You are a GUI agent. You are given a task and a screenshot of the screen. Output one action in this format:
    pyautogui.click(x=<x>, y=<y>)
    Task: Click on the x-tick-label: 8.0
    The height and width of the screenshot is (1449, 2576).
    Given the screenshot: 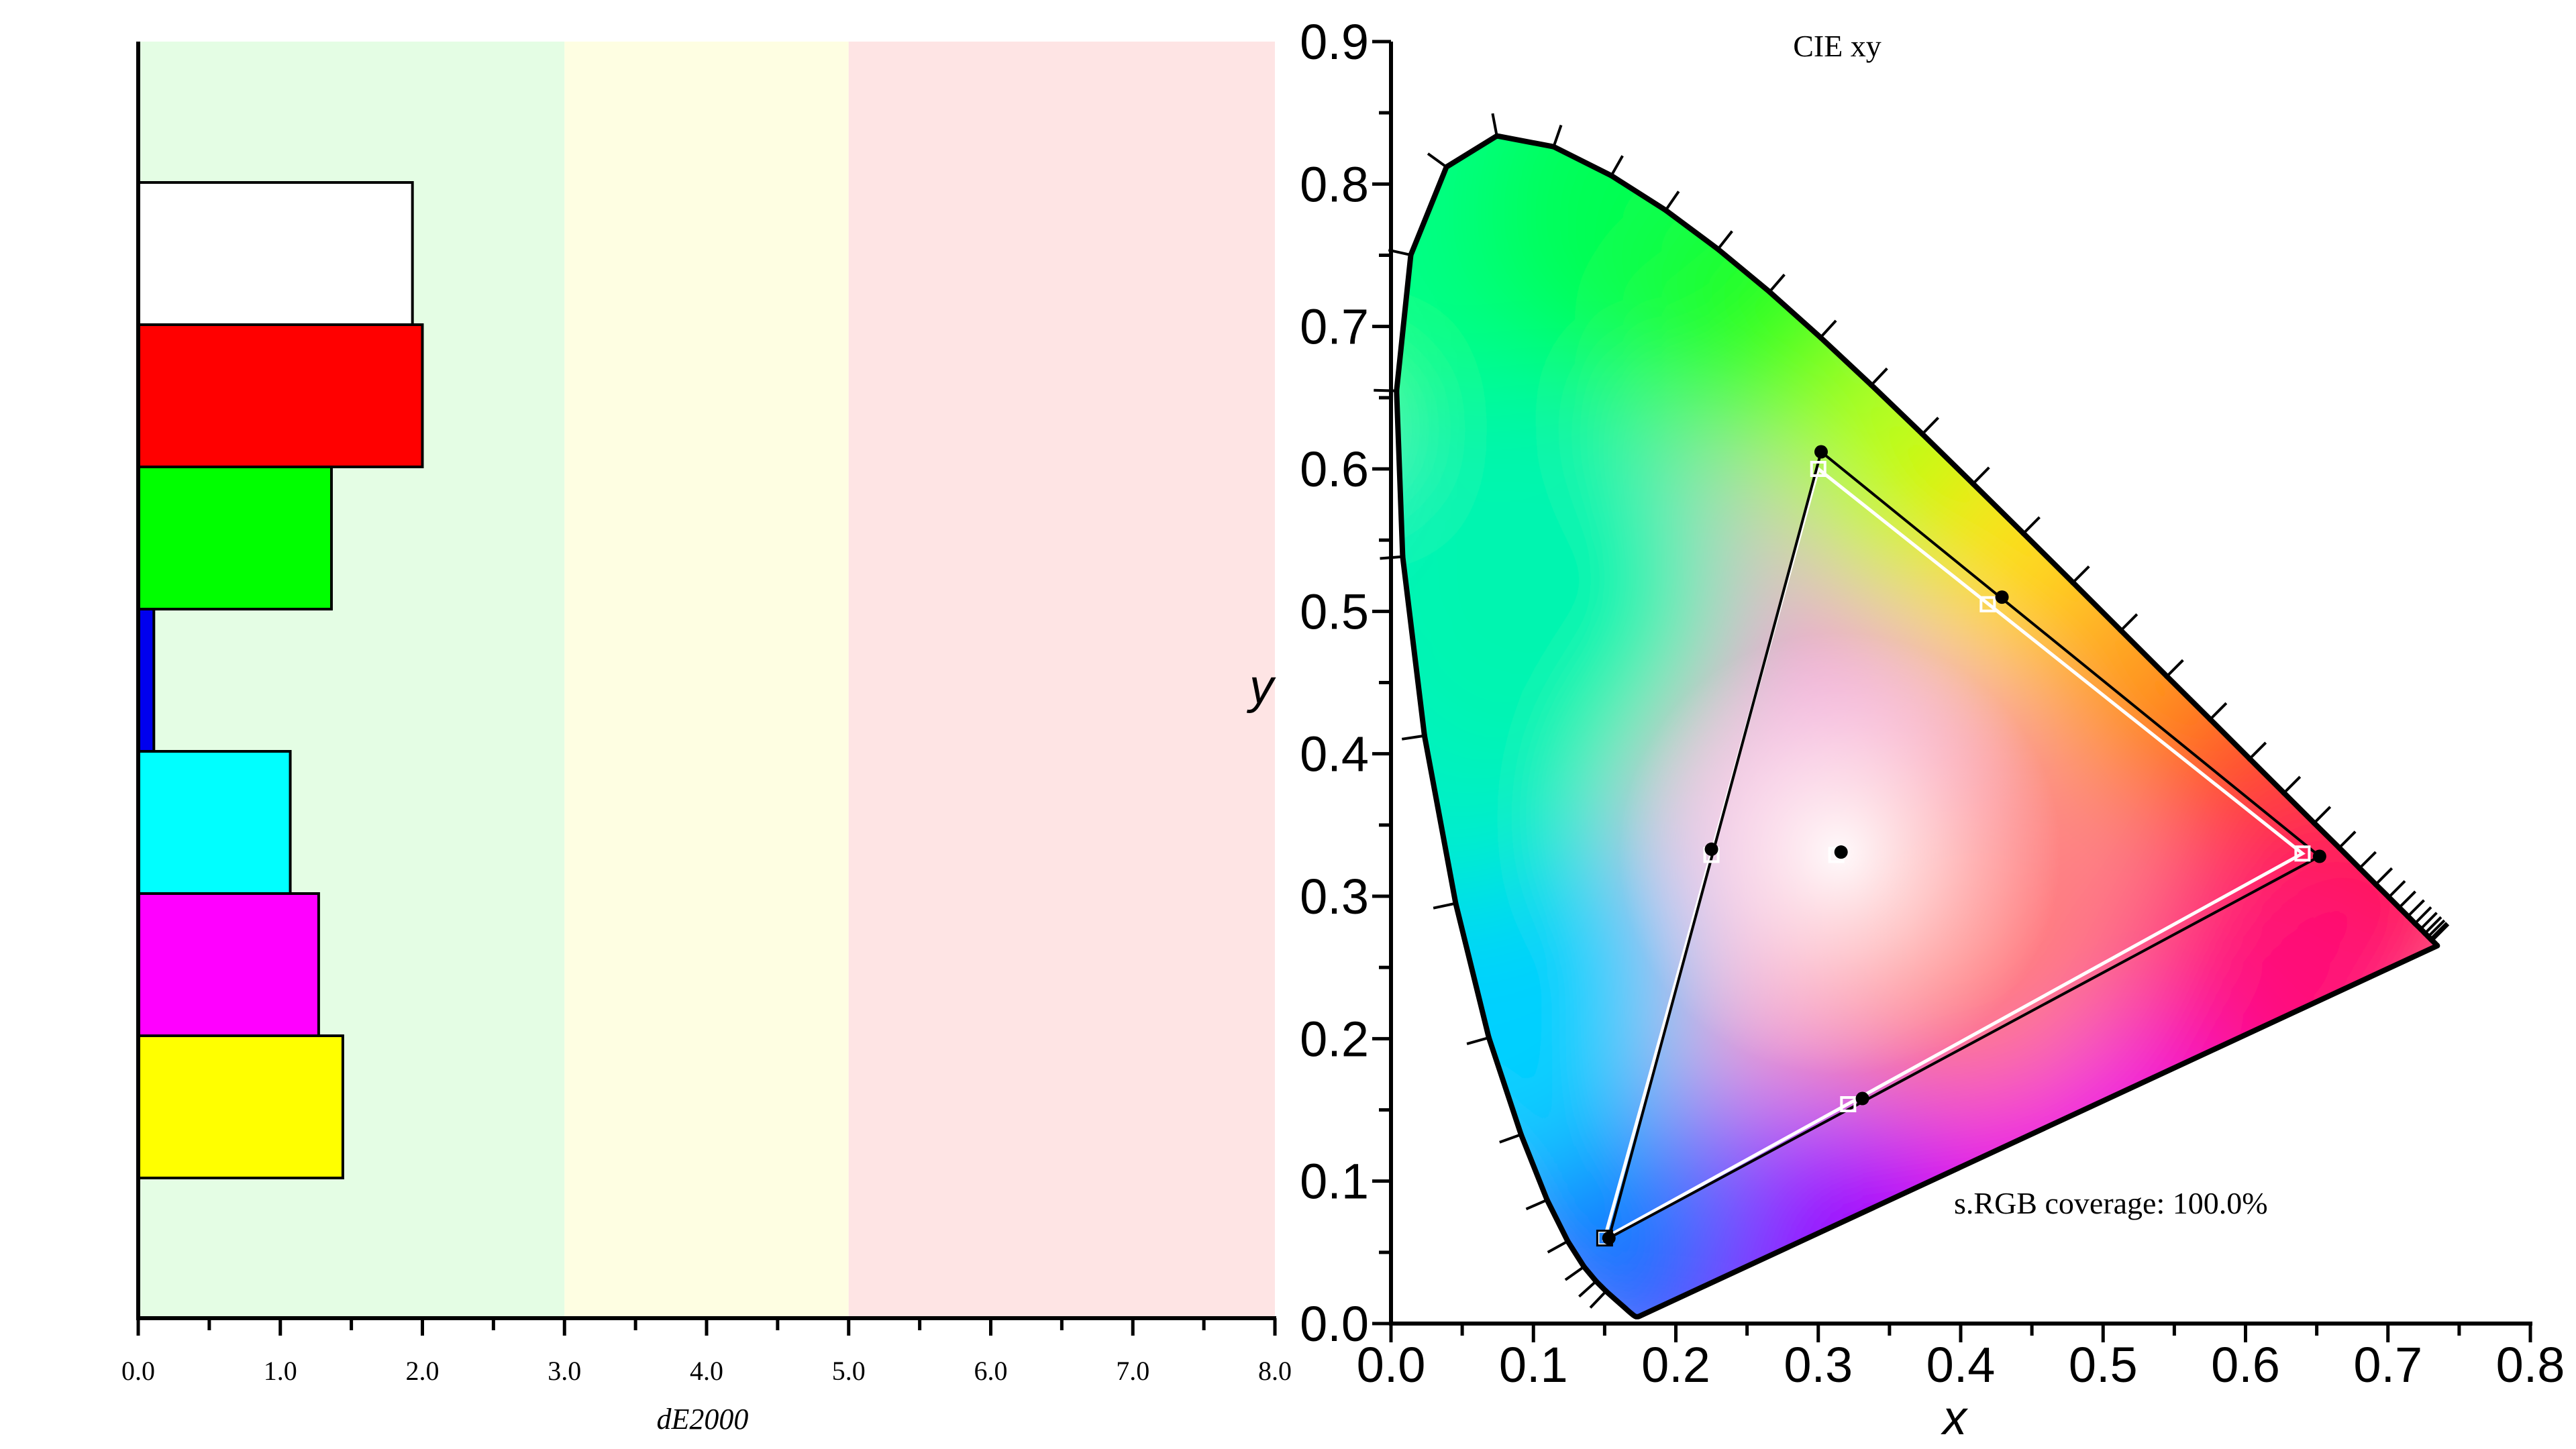 What is the action you would take?
    pyautogui.click(x=1275, y=1371)
    